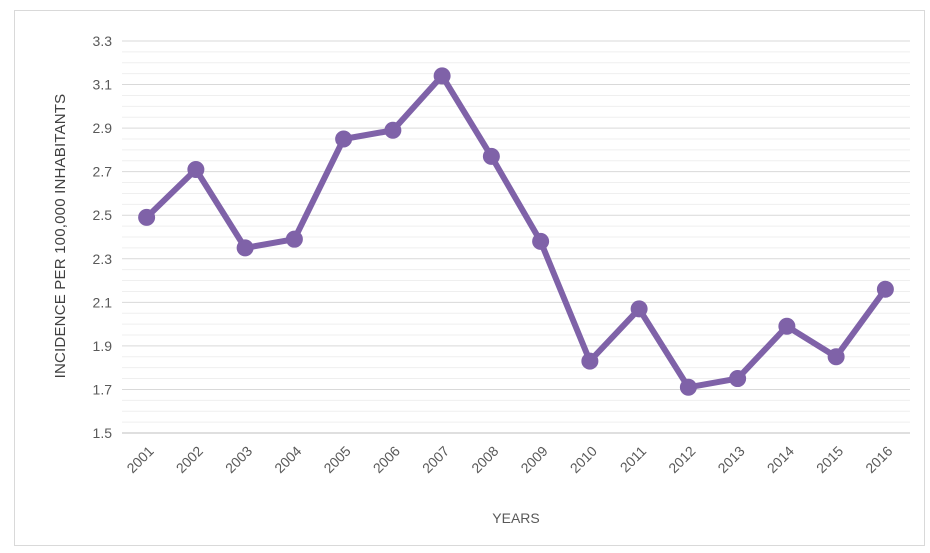 The image size is (930, 553). Describe the element at coordinates (60, 236) in the screenshot. I see `y-axis-label: INCIDENCE PER 100,000 INHABITANTS` at that location.